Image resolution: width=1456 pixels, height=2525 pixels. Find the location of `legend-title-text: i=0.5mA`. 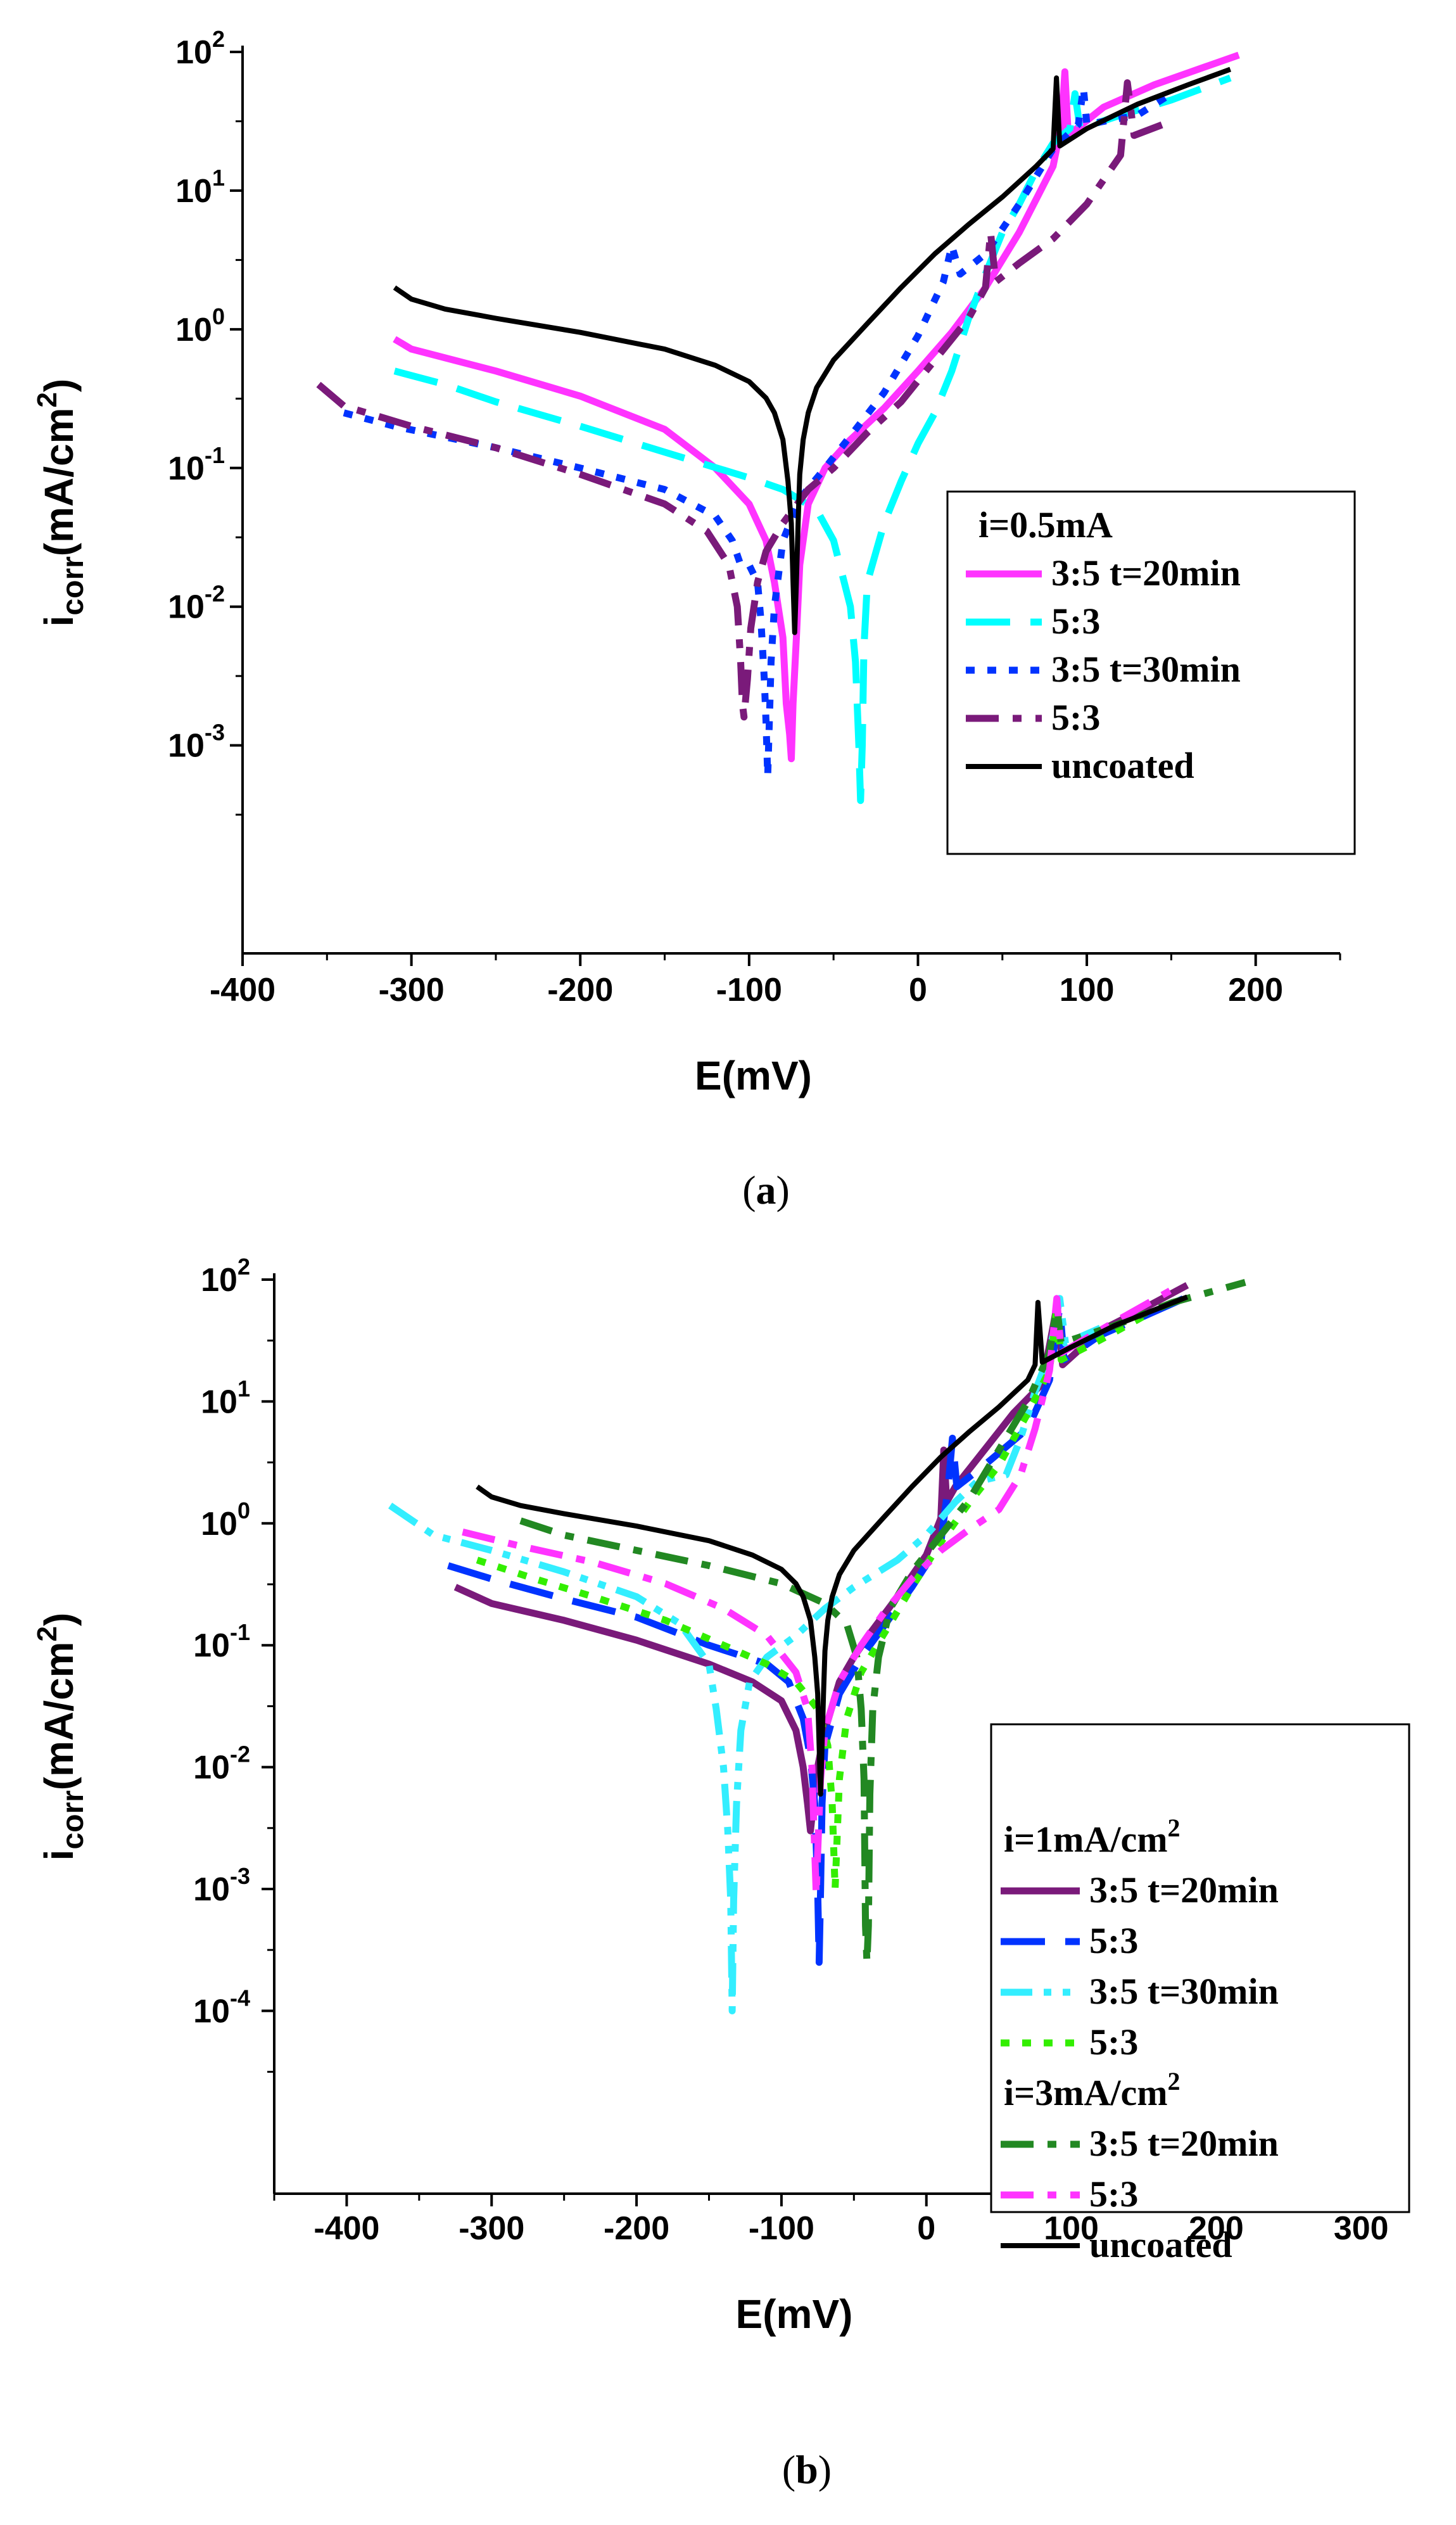

legend-title-text: i=0.5mA is located at coordinates (1045, 524).